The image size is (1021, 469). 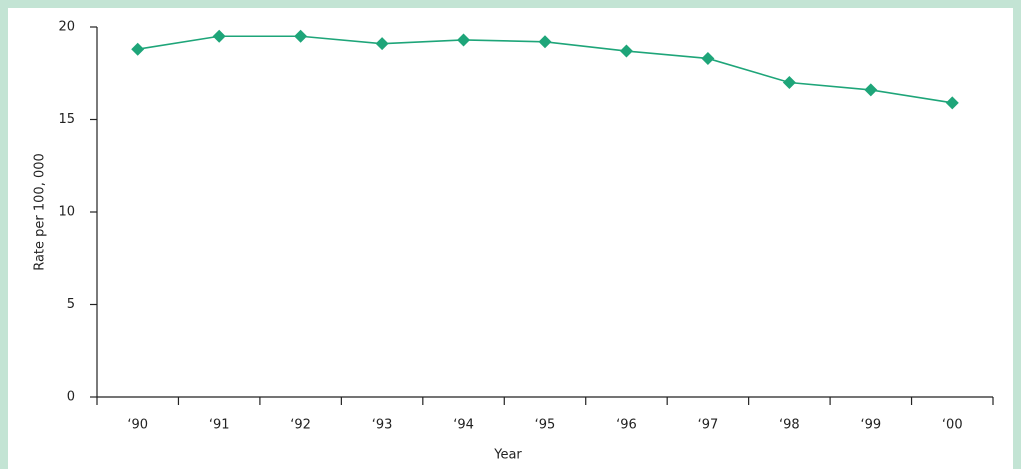 What do you see at coordinates (40, 212) in the screenshot?
I see `y-axis-label: Rate per 100, 000` at bounding box center [40, 212].